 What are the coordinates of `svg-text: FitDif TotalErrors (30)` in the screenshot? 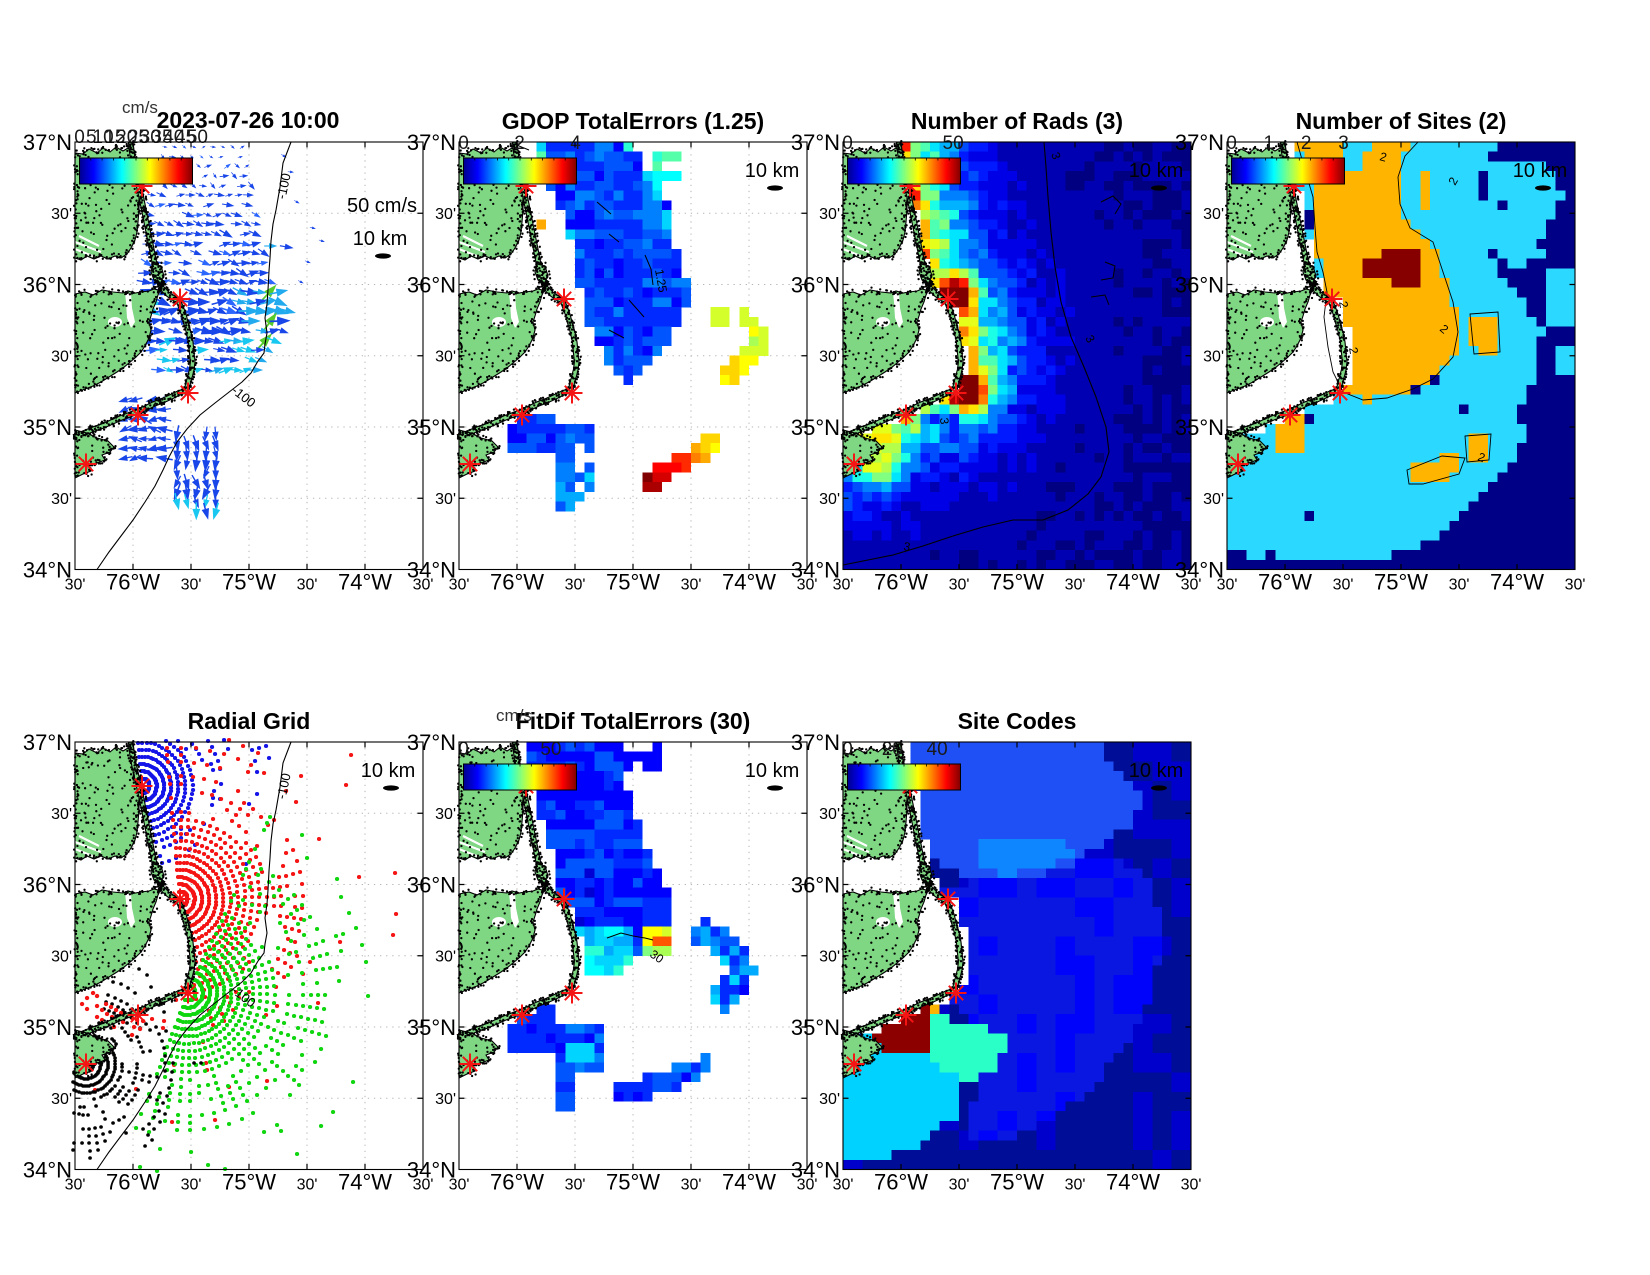 It's located at (633, 721).